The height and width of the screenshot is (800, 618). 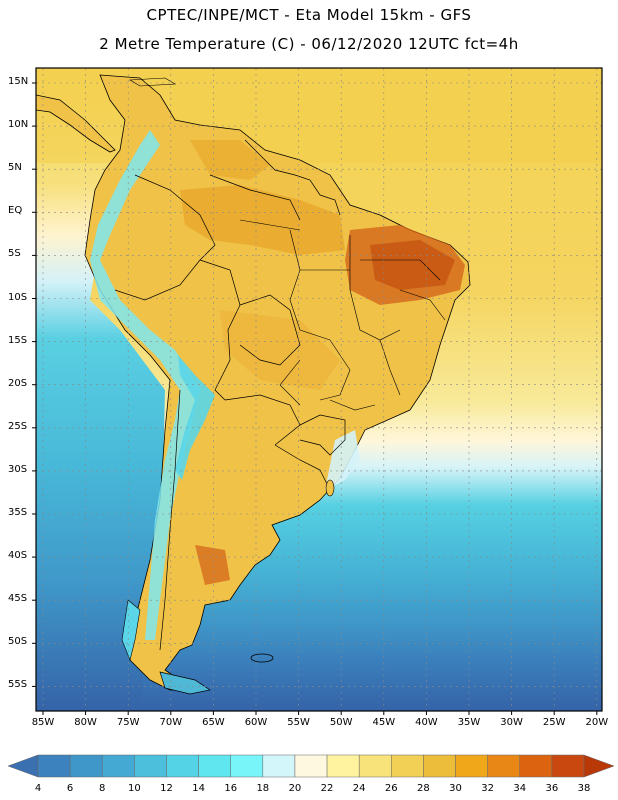 What do you see at coordinates (212, 565) in the screenshot?
I see `patagonia-warm-spot` at bounding box center [212, 565].